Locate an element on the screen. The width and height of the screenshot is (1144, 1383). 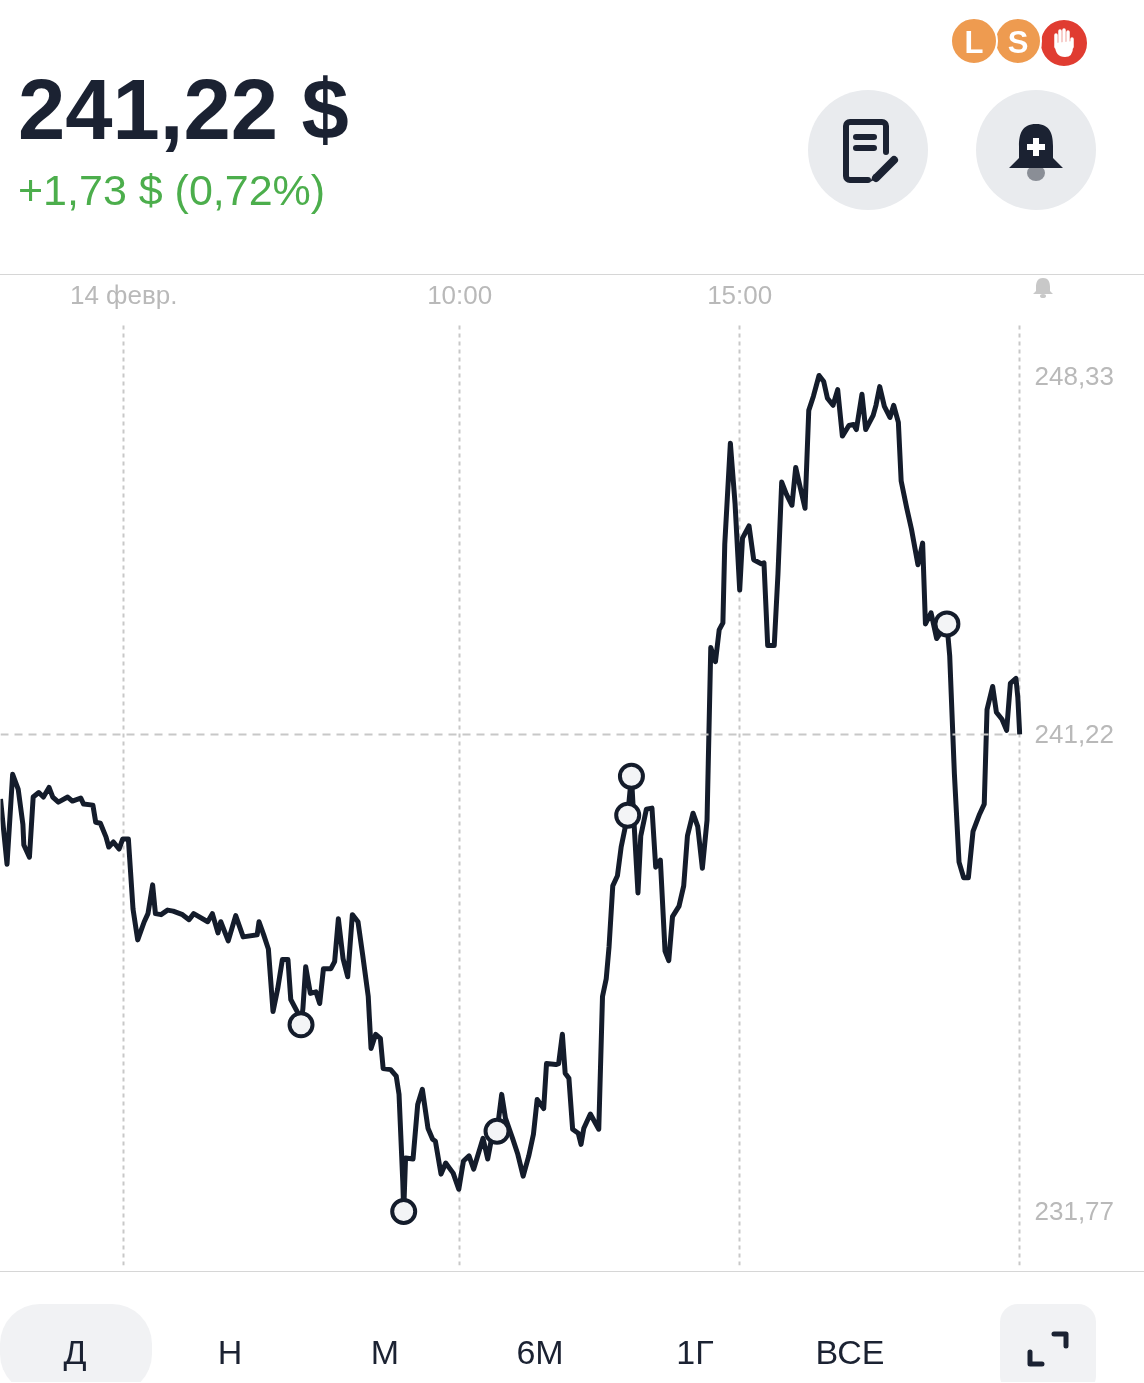
text: 1Г is located at coordinates (695, 1352).